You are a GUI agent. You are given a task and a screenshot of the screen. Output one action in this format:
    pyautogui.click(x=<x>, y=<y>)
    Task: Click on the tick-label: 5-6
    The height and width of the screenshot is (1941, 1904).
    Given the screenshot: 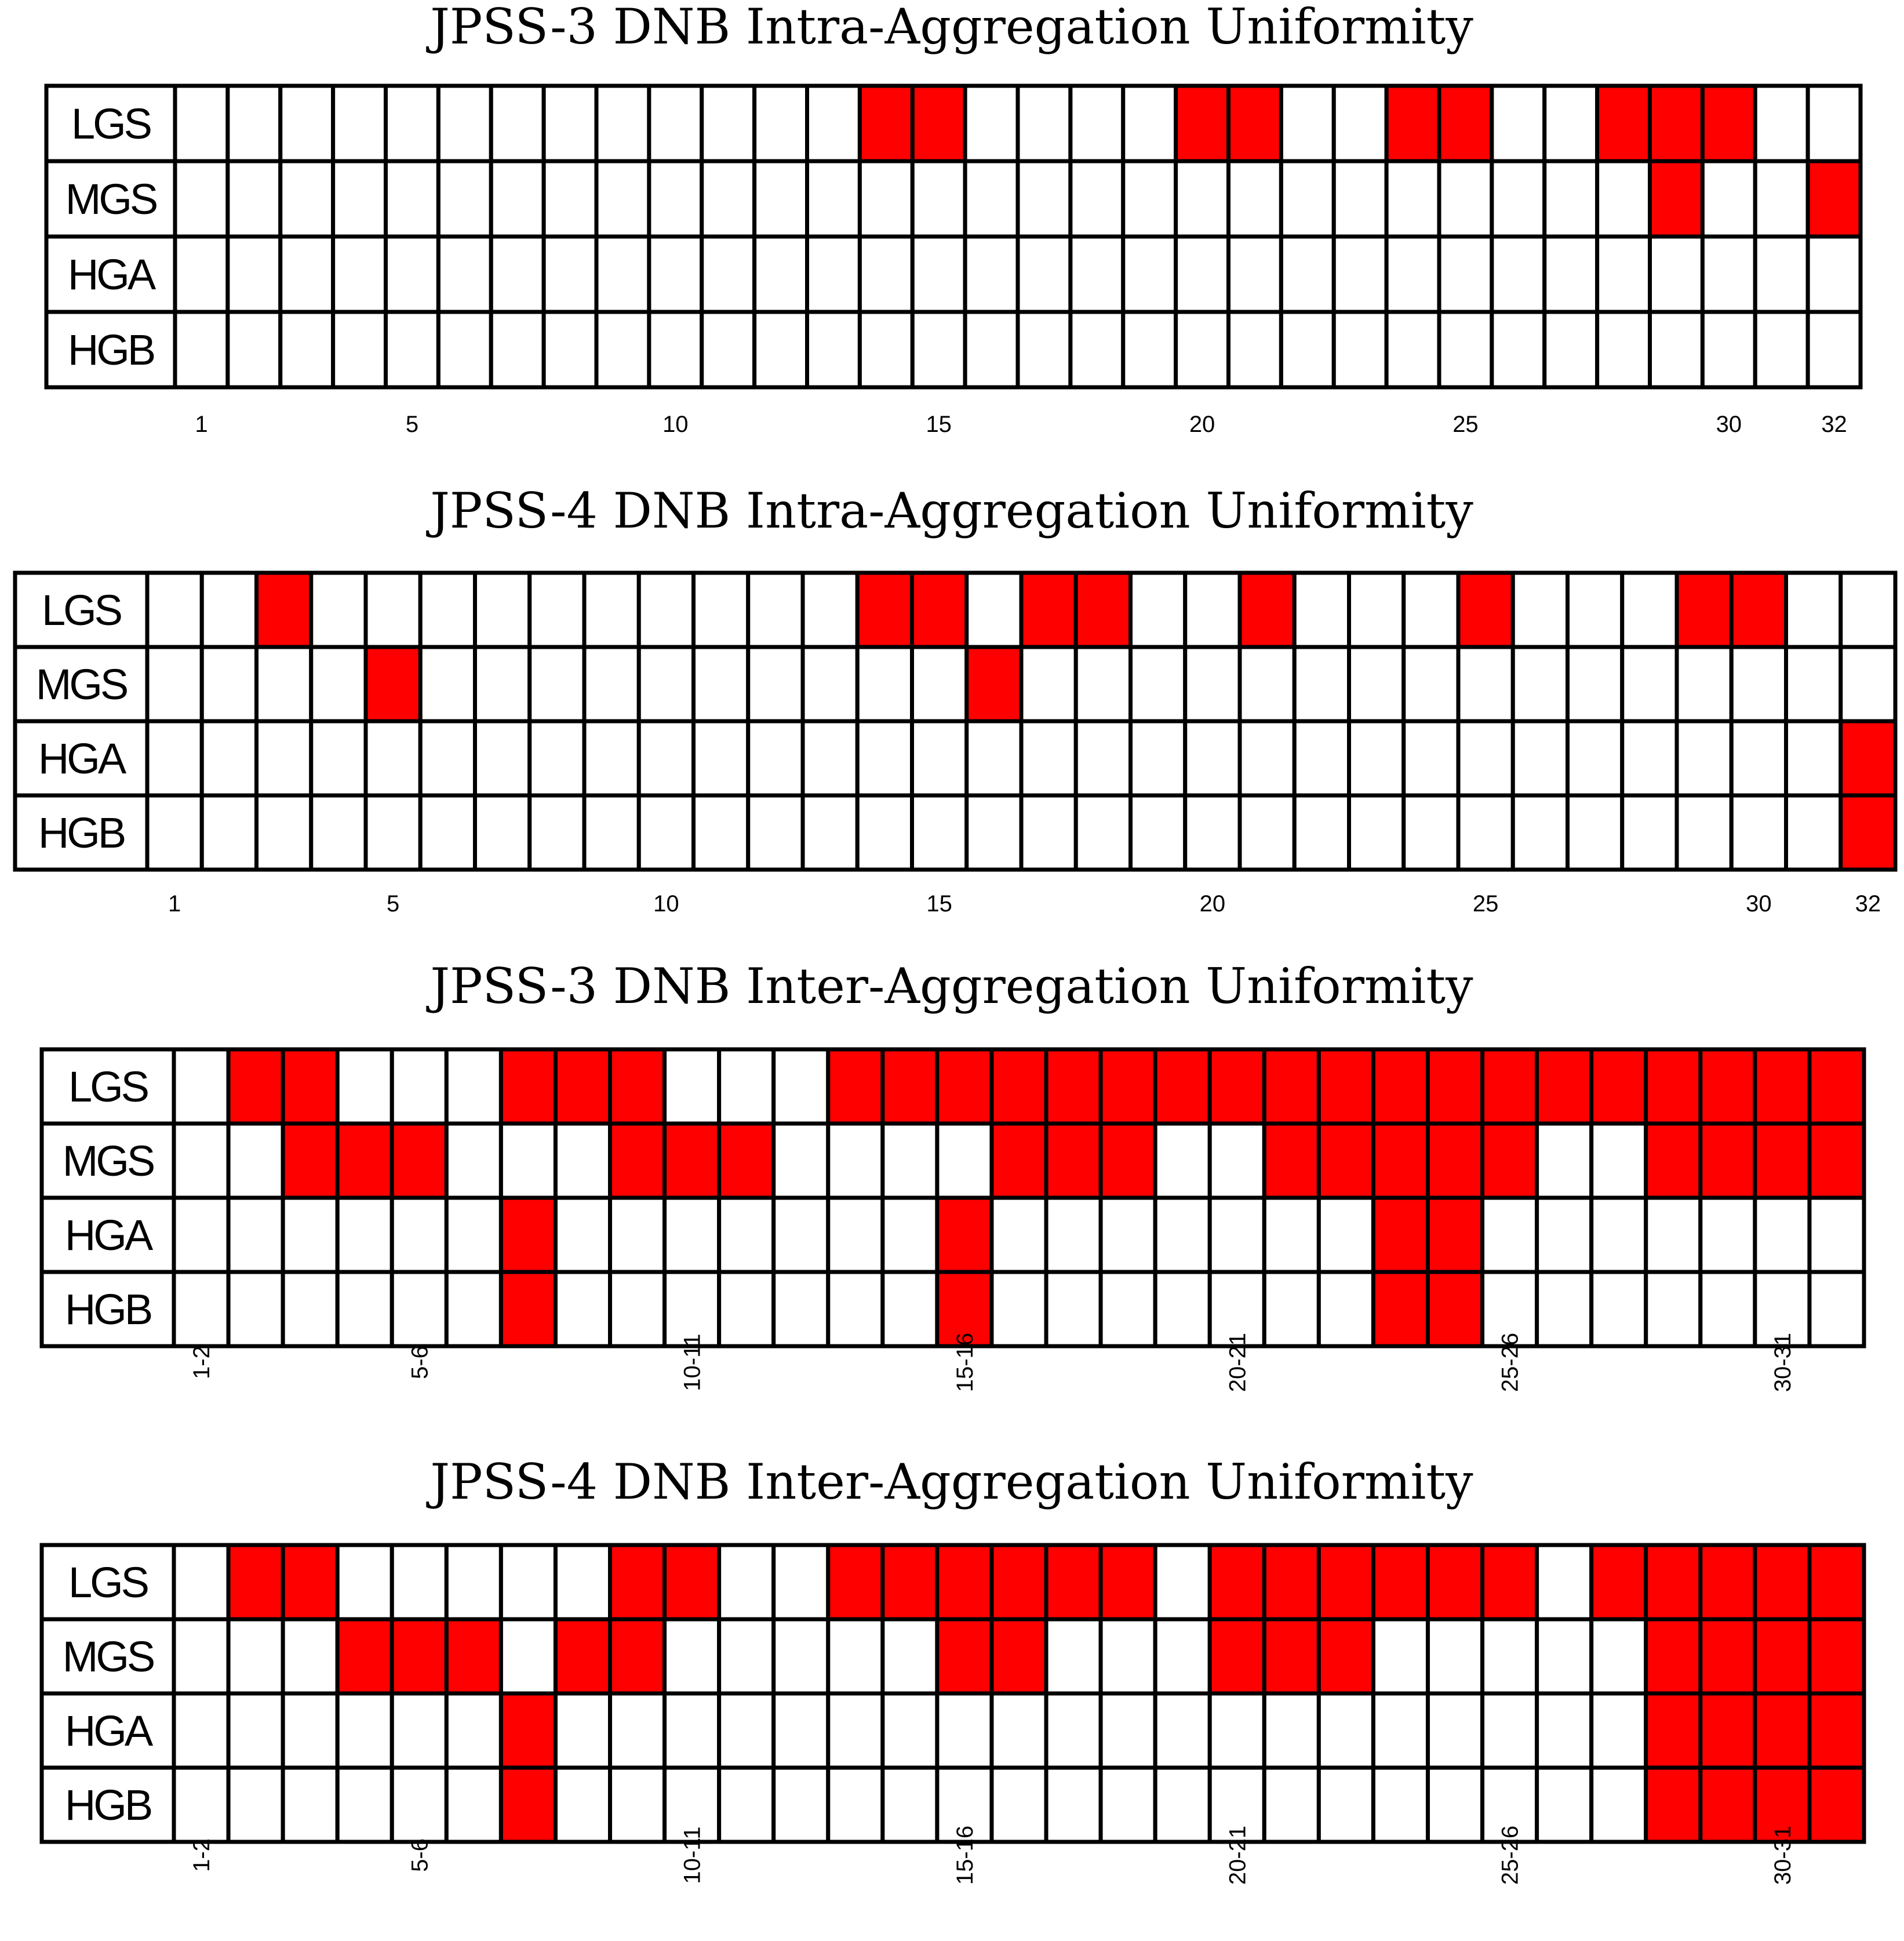 What is the action you would take?
    pyautogui.click(x=419, y=1855)
    